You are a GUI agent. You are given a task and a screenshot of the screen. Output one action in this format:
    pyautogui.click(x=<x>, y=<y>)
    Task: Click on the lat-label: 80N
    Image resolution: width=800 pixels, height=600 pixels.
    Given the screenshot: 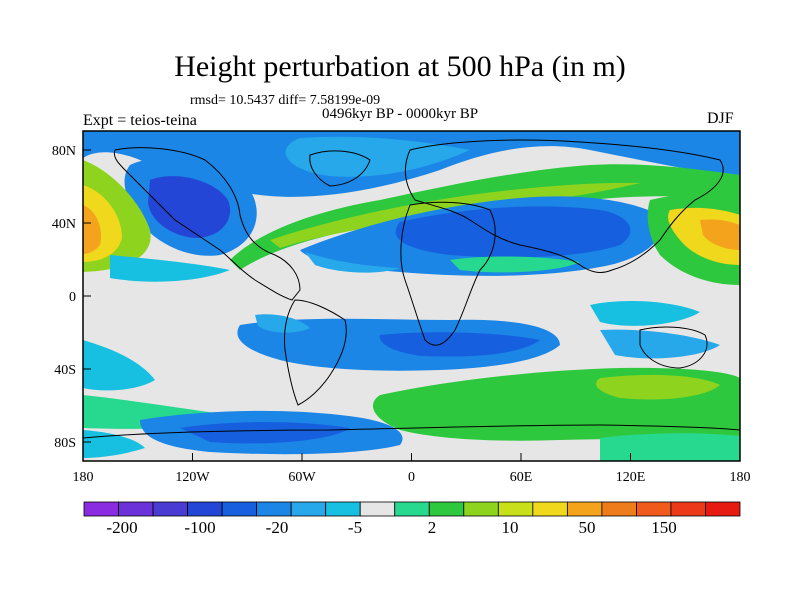 What is the action you would take?
    pyautogui.click(x=64, y=151)
    